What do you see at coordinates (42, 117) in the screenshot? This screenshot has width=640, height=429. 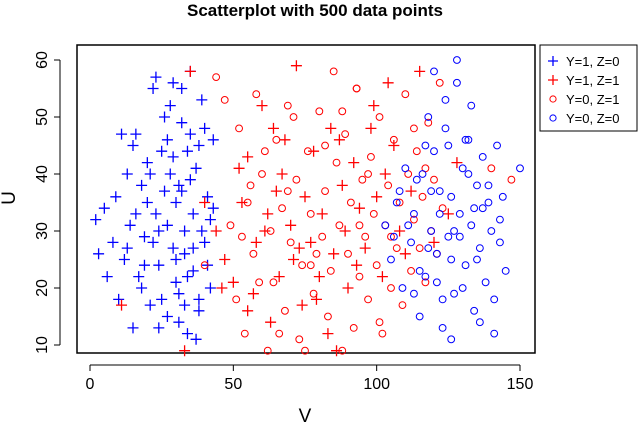 I see `y-tick-label: 50` at bounding box center [42, 117].